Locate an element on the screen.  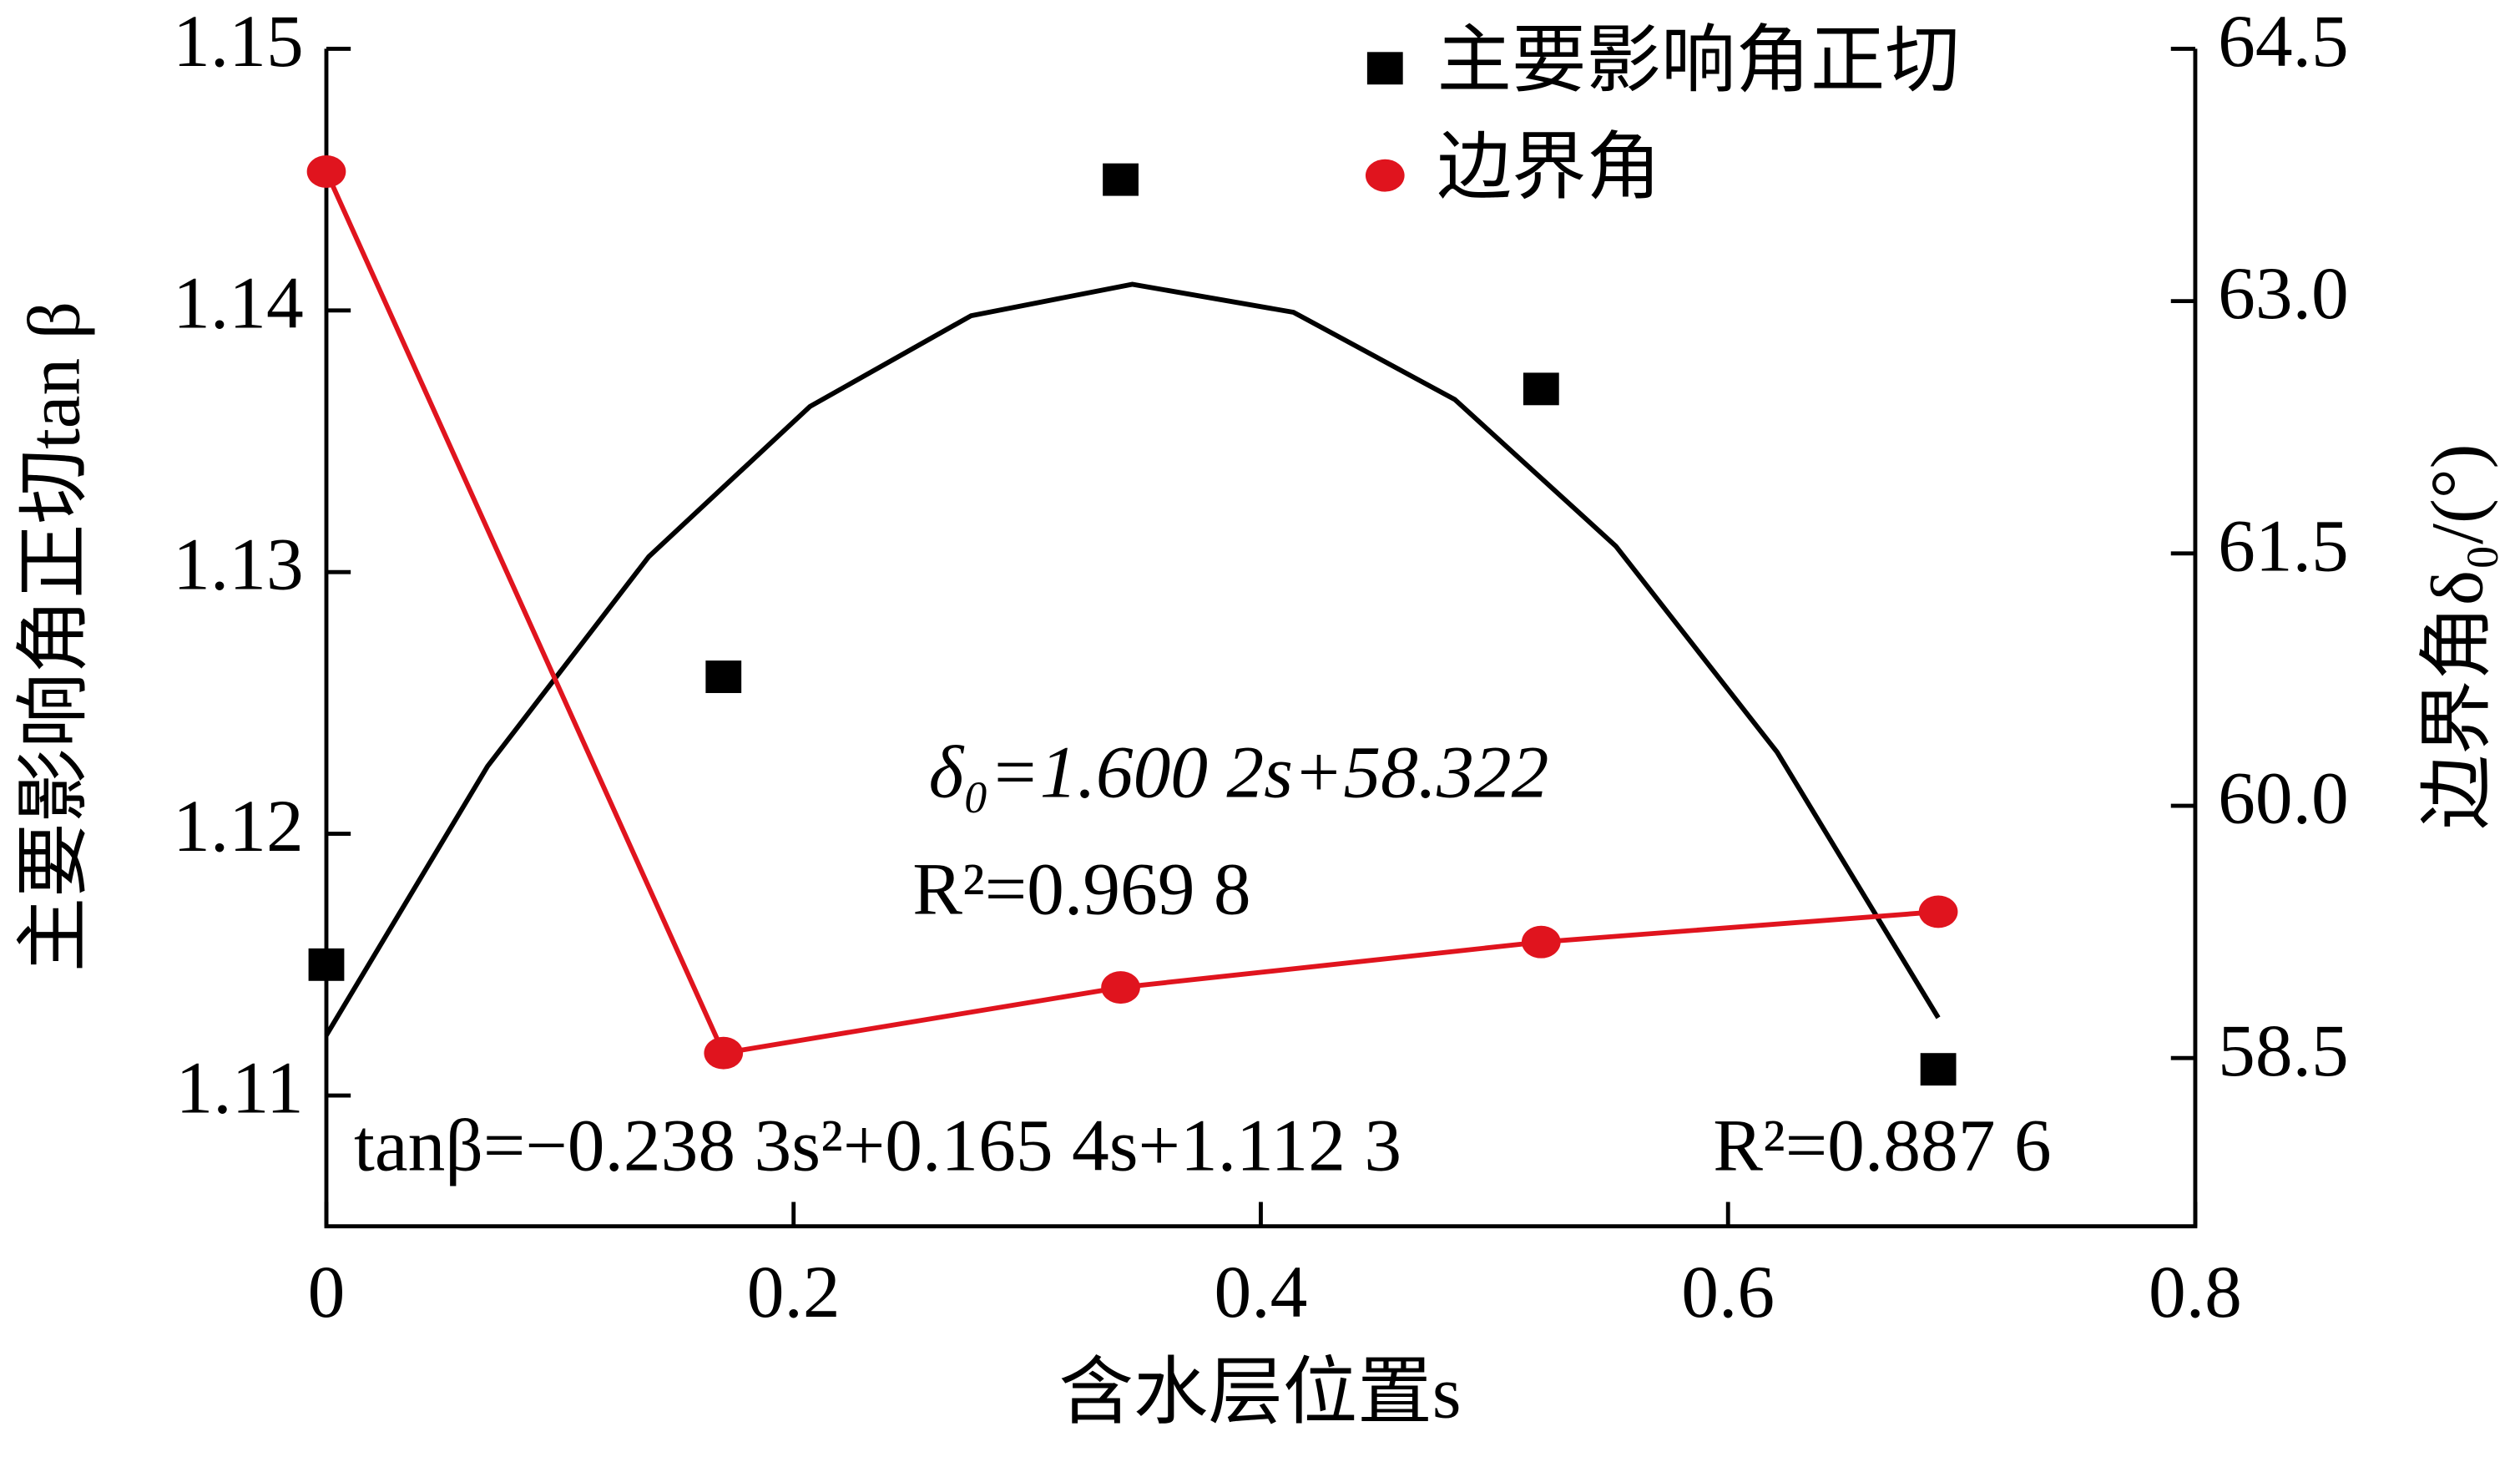
y2-tick-label: 61.5 is located at coordinates (2283, 545).